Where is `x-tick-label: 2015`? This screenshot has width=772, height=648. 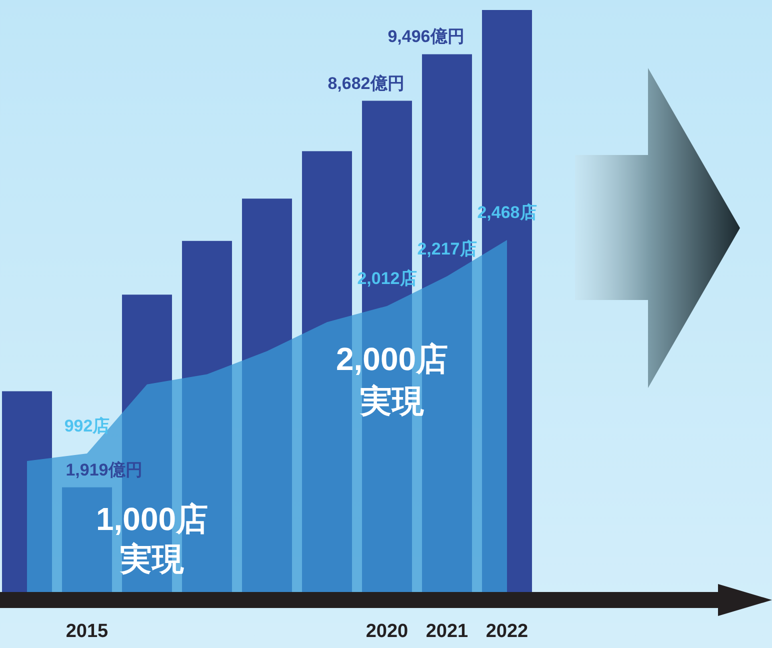 x-tick-label: 2015 is located at coordinates (87, 631).